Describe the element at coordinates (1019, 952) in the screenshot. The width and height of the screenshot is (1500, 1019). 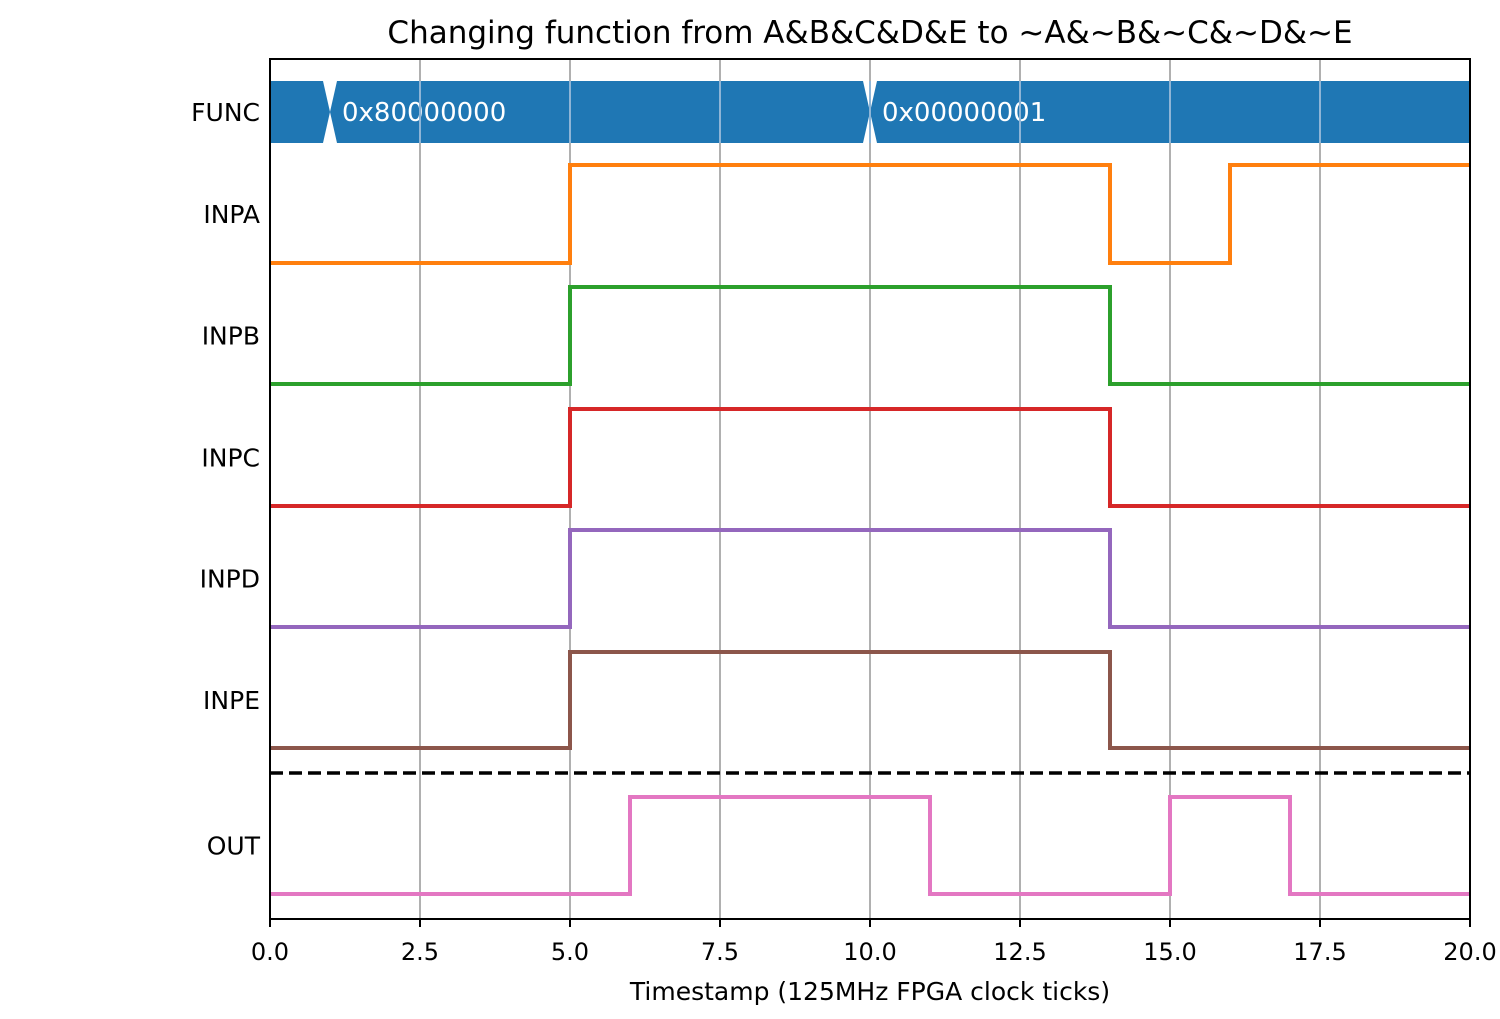
I see `x-tick-label-12-5: 12.5` at that location.